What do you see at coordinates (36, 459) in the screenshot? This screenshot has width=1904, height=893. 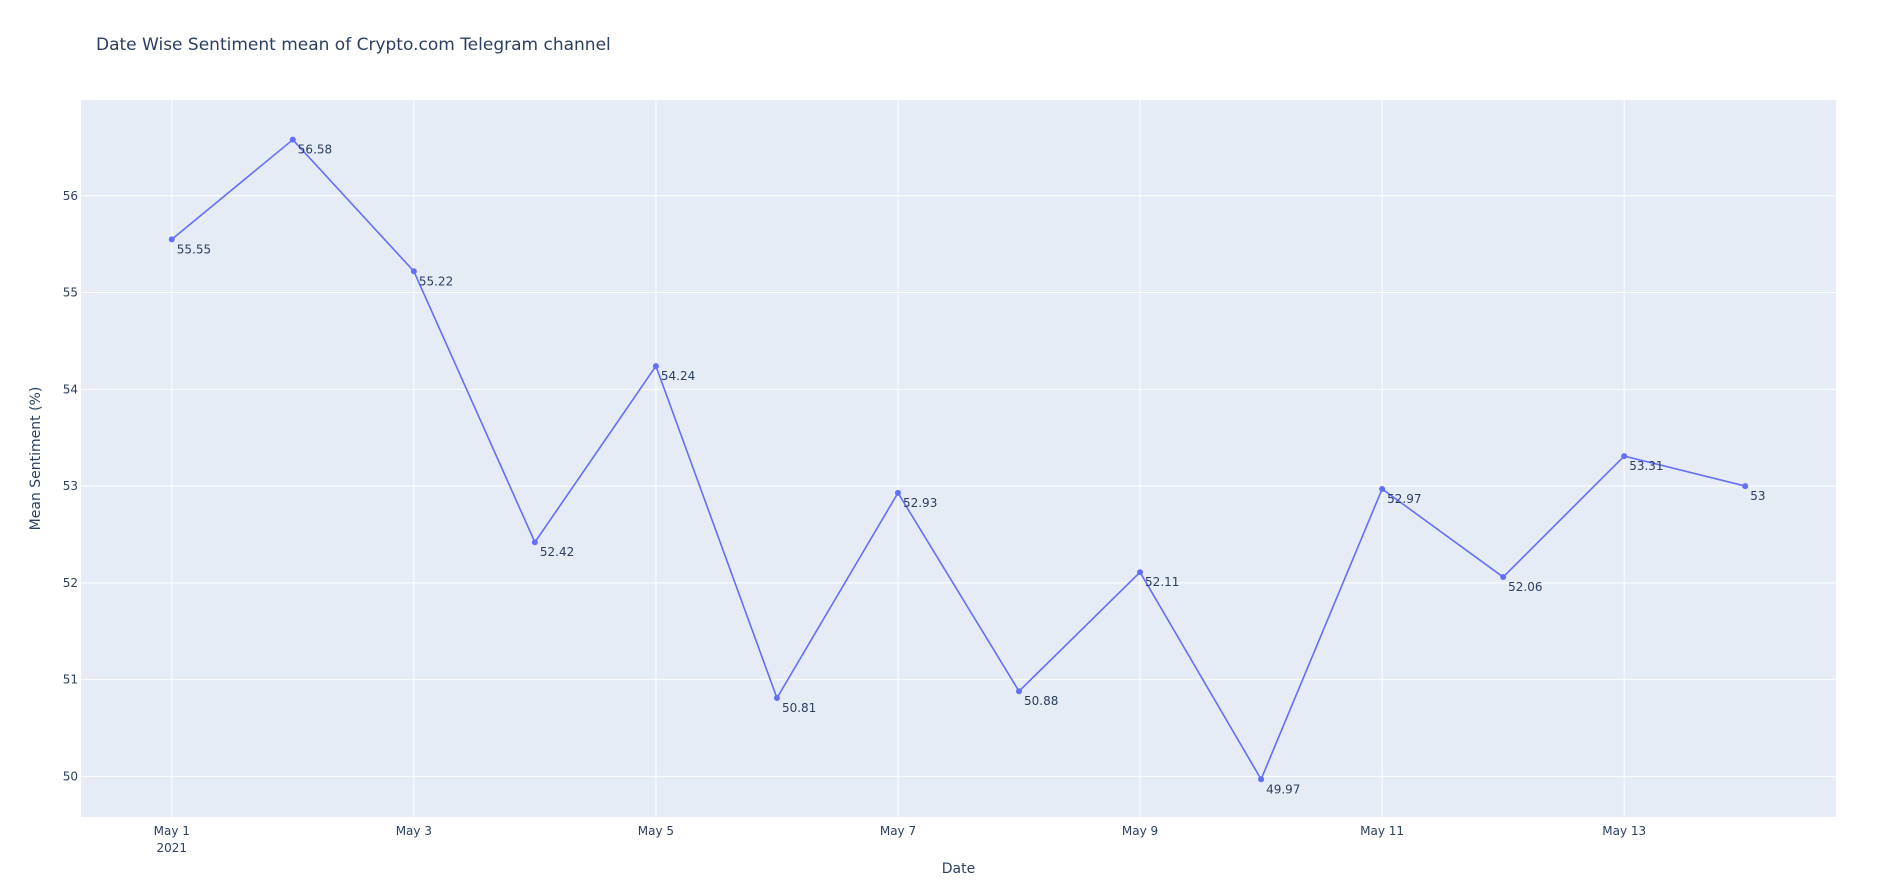 I see `y-axis-title: Mean Sentiment (%)` at bounding box center [36, 459].